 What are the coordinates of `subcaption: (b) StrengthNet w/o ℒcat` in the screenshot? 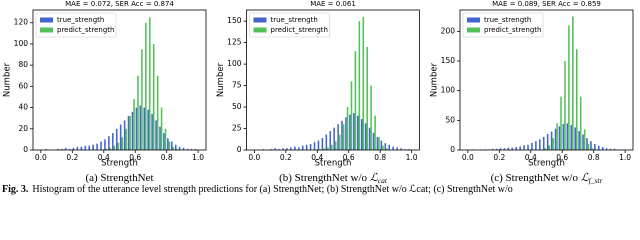 It's located at (333, 178).